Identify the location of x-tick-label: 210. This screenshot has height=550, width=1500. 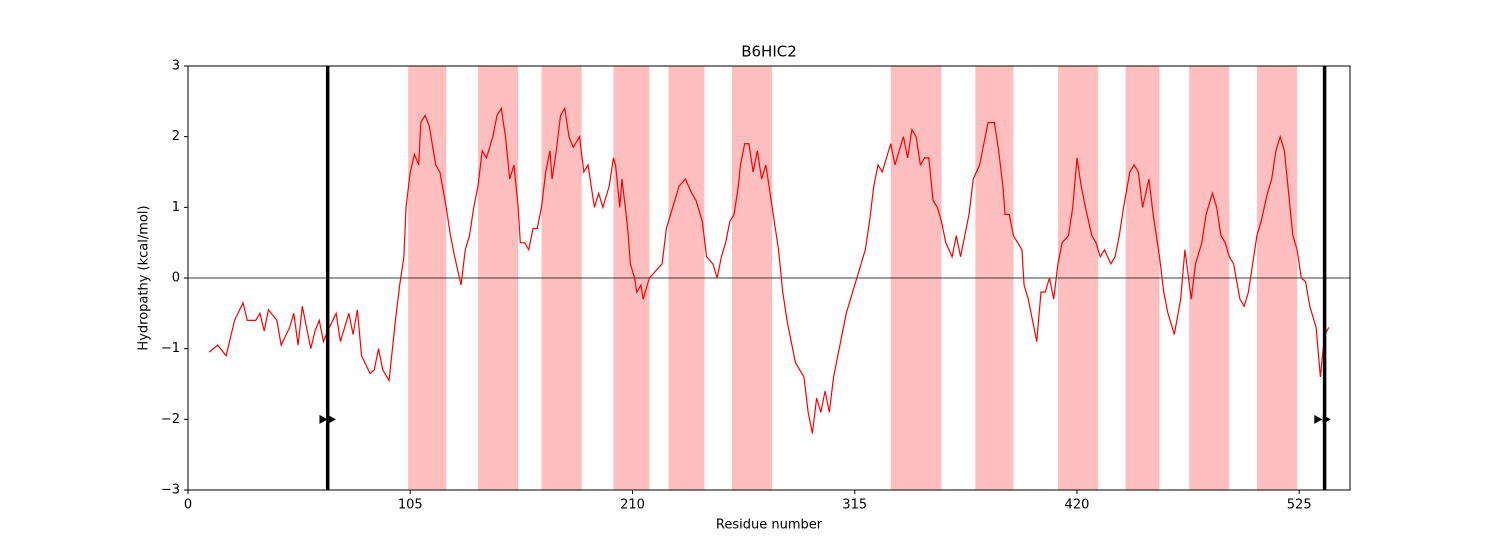
(632, 505).